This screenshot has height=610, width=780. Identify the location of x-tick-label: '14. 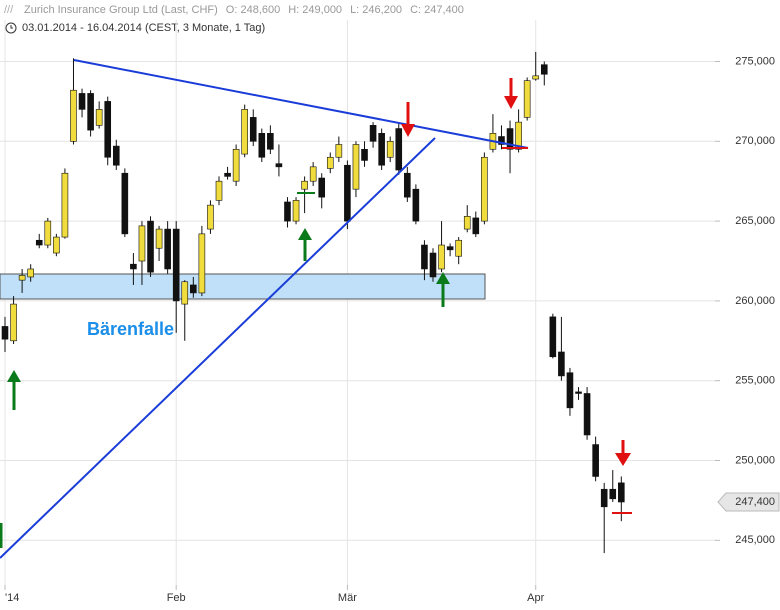
(12, 598).